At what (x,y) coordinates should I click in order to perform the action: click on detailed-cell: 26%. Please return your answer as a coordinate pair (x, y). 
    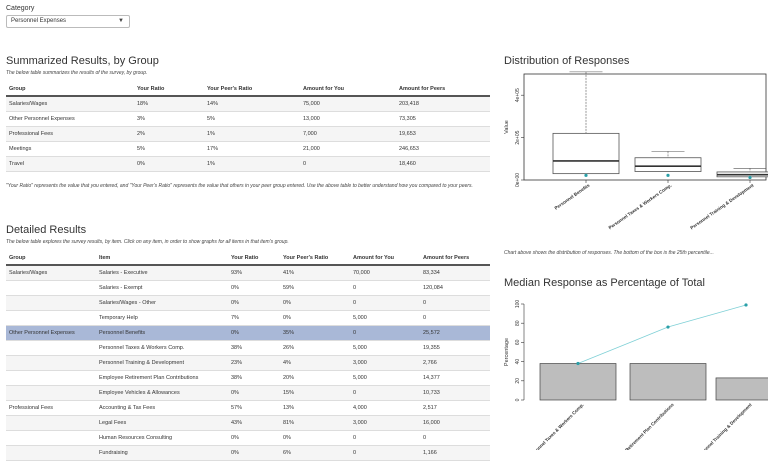
    Looking at the image, I should click on (315, 348).